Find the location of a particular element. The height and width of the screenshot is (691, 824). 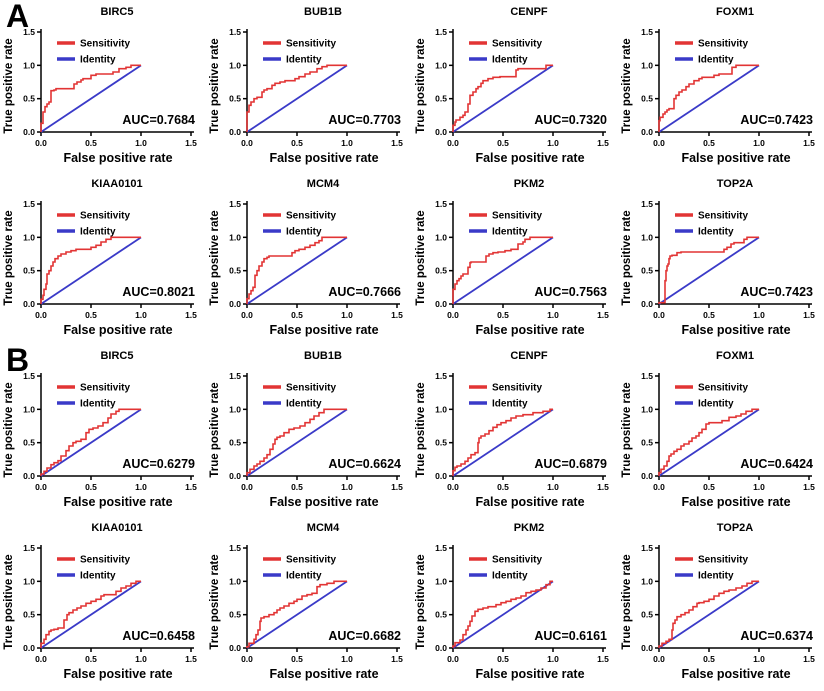

auc-value: AUC=0.7666 is located at coordinates (364, 292).